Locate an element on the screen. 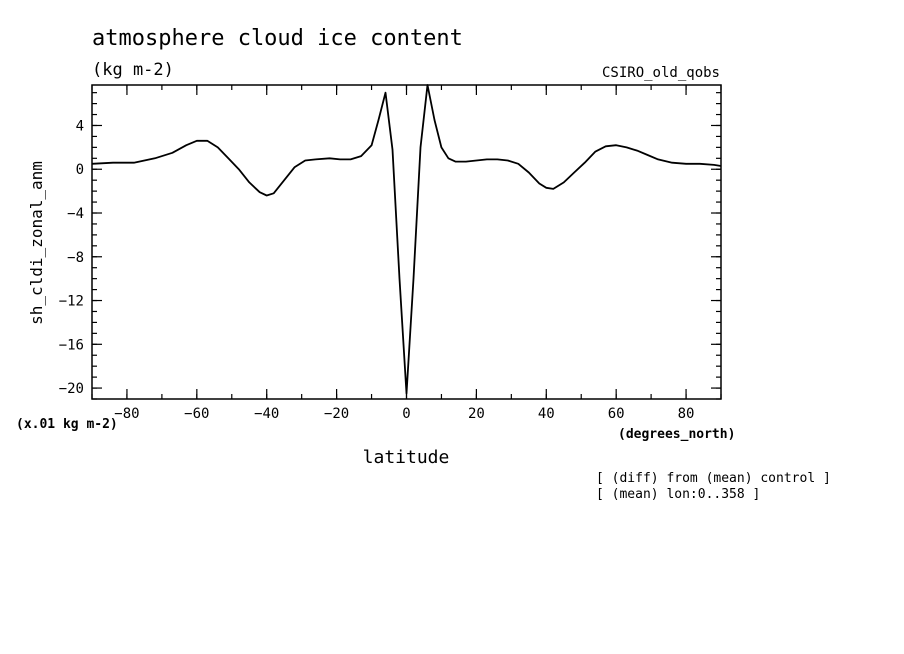 The width and height of the screenshot is (904, 654). x-units-note: (degrees_north) is located at coordinates (676, 434).